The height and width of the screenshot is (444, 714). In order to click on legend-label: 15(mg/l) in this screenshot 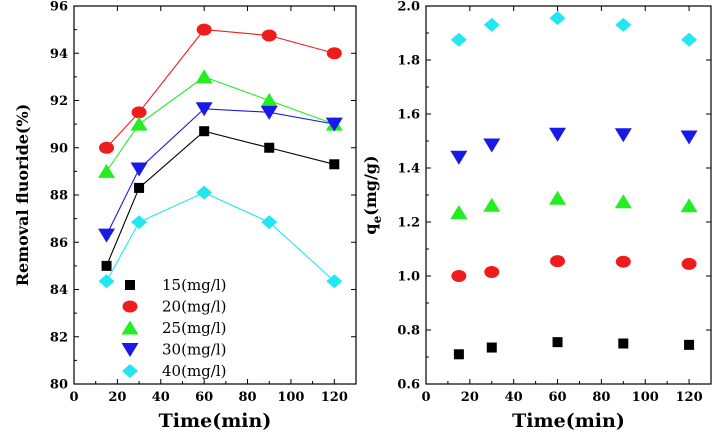, I will do `click(194, 285)`.